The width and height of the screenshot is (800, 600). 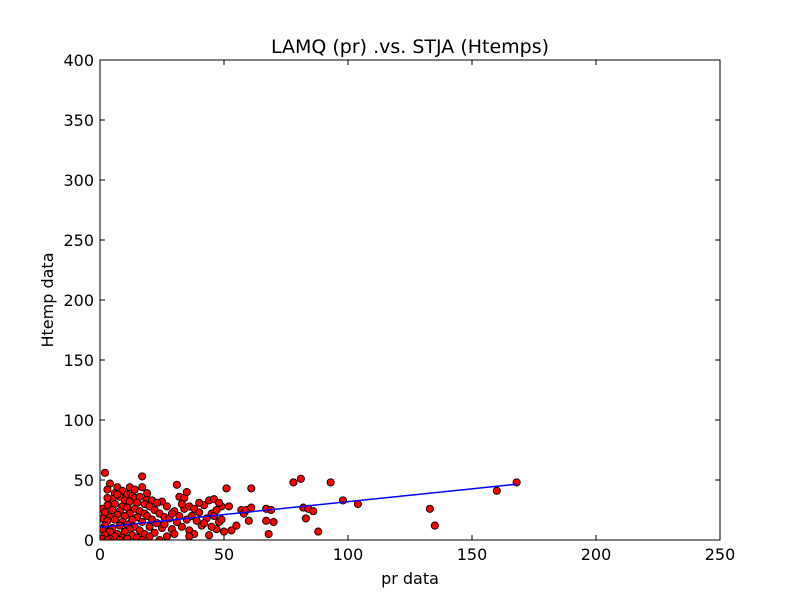 I want to click on x-tick-label: 250, so click(x=720, y=554).